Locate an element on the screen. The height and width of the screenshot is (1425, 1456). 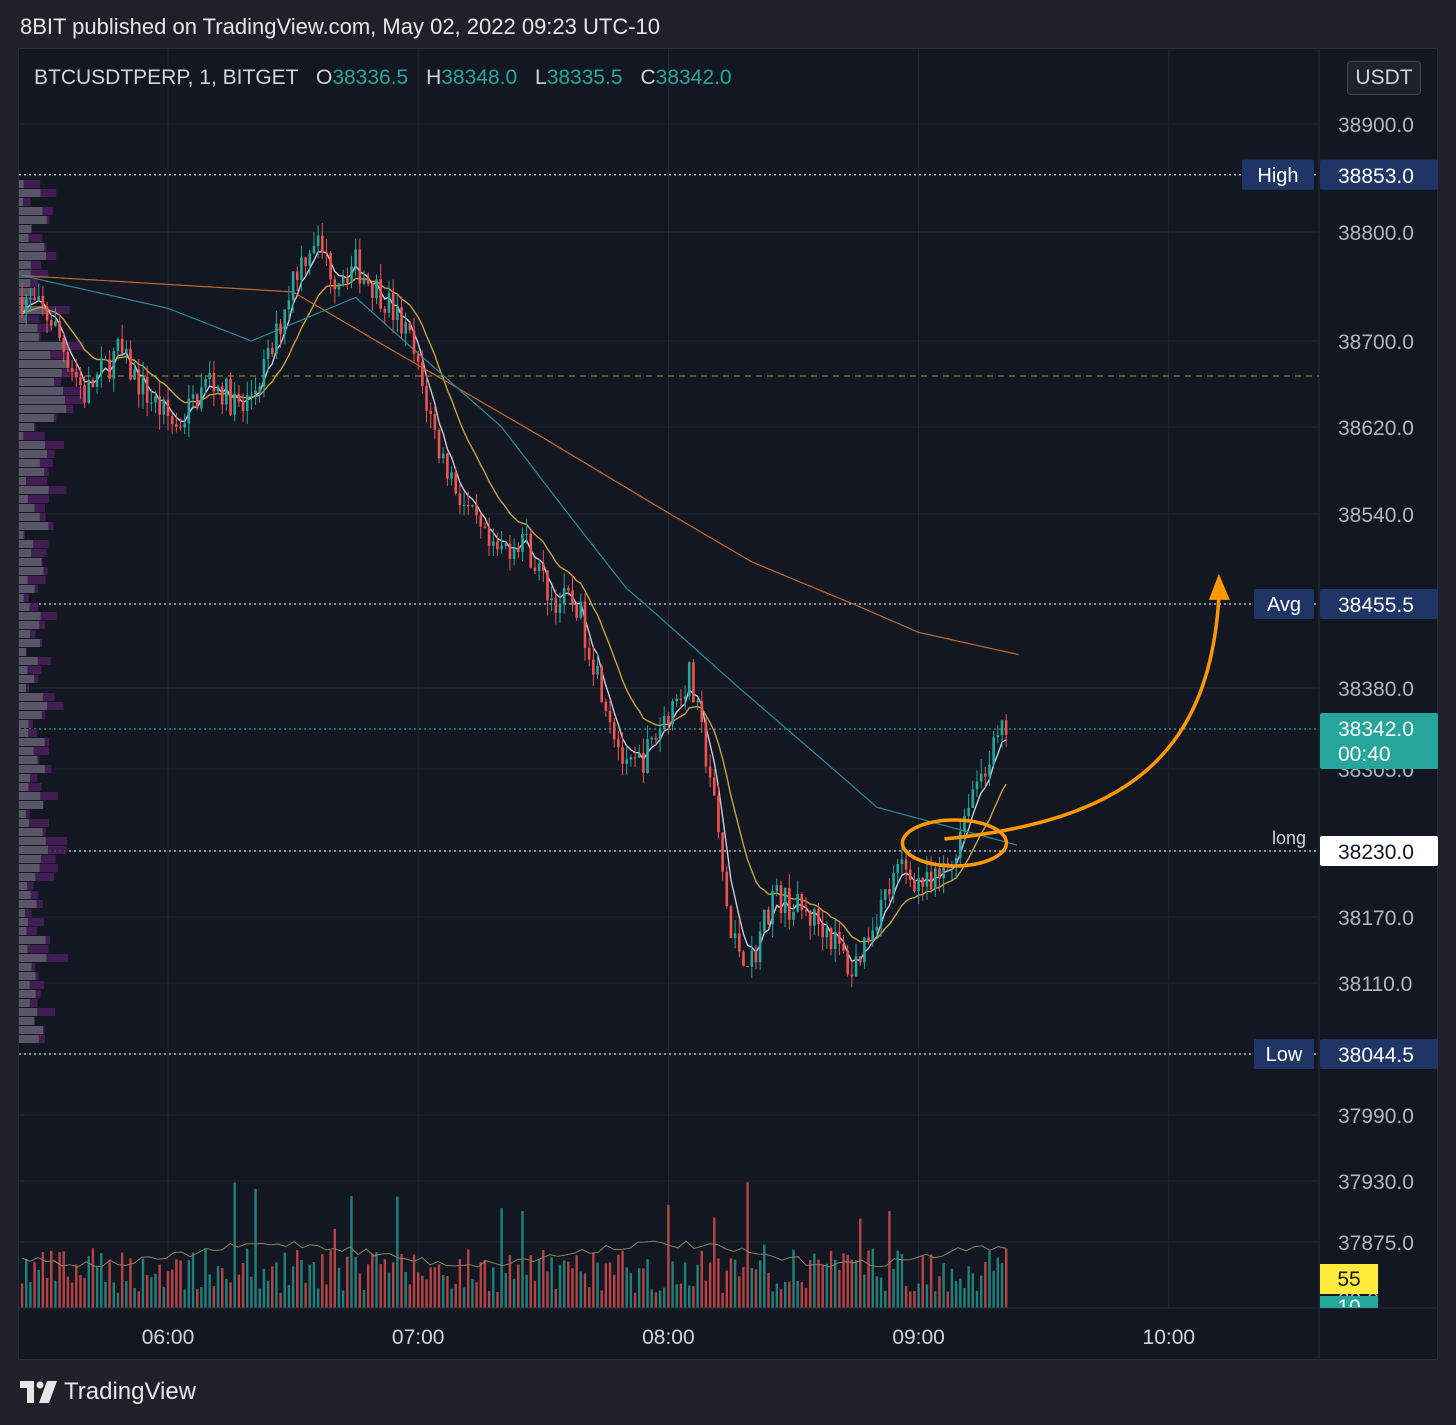
price-tick-label: 38620.0 is located at coordinates (1376, 428).